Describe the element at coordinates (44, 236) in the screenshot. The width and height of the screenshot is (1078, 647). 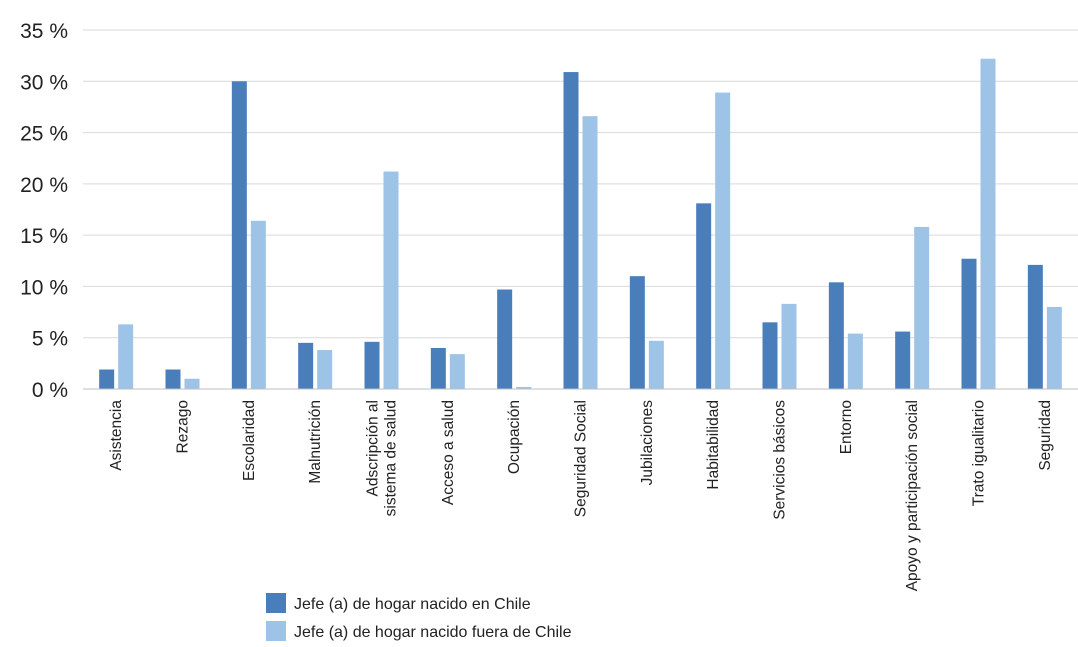
I see `y-tick-label: 15 %` at that location.